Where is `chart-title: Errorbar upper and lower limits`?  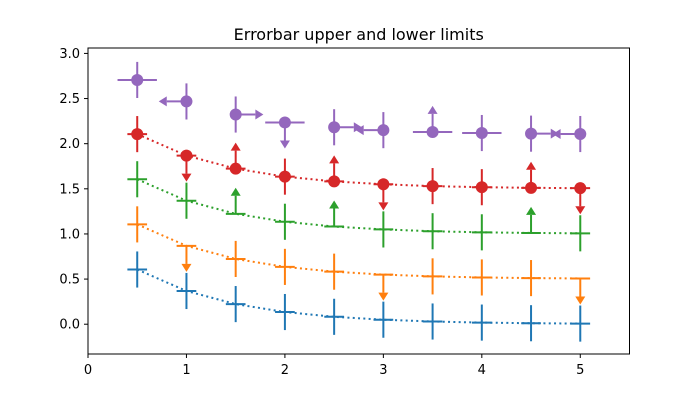
chart-title: Errorbar upper and lower limits is located at coordinates (359, 34).